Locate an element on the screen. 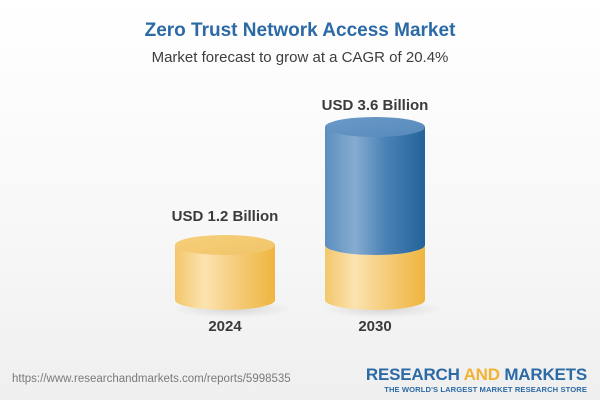 The image size is (600, 400). value-label-2030: USD 3.6 Billion is located at coordinates (375, 105).